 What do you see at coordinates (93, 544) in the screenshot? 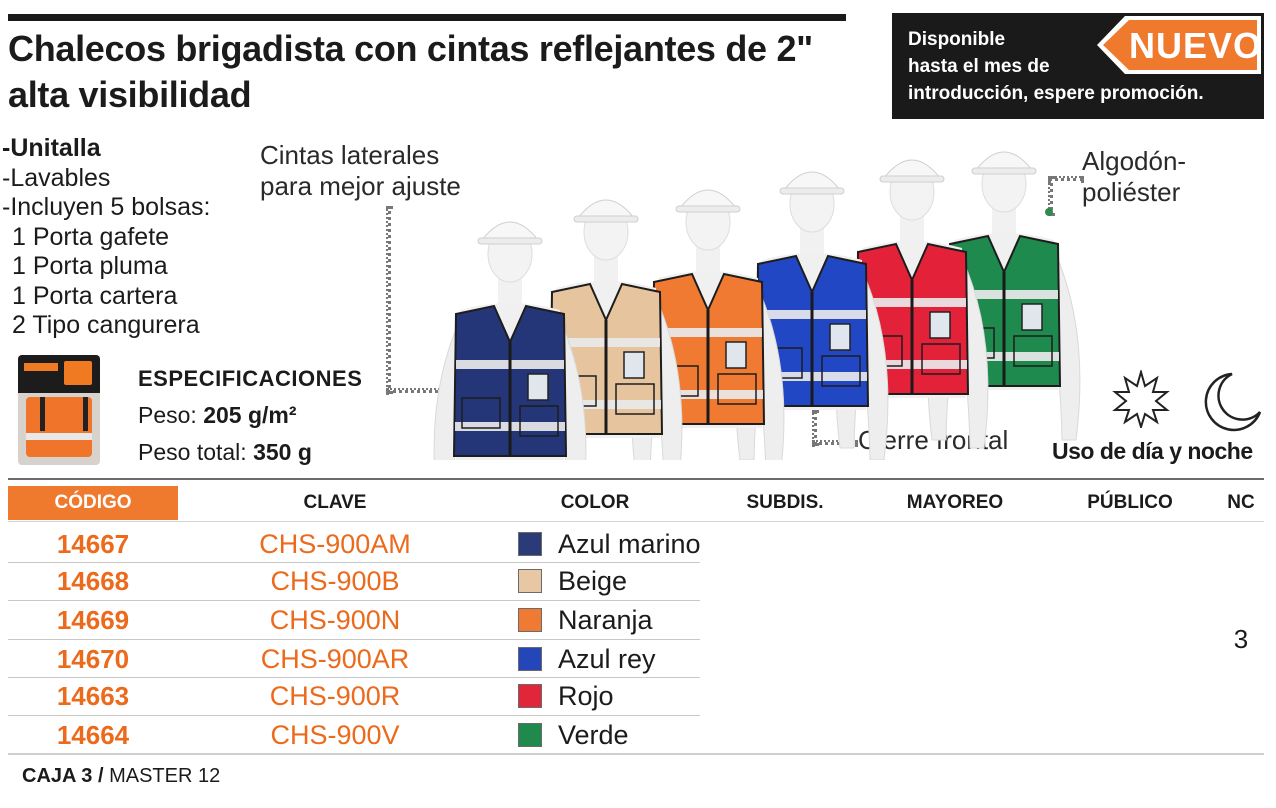
I see `row-codigo: 14667` at bounding box center [93, 544].